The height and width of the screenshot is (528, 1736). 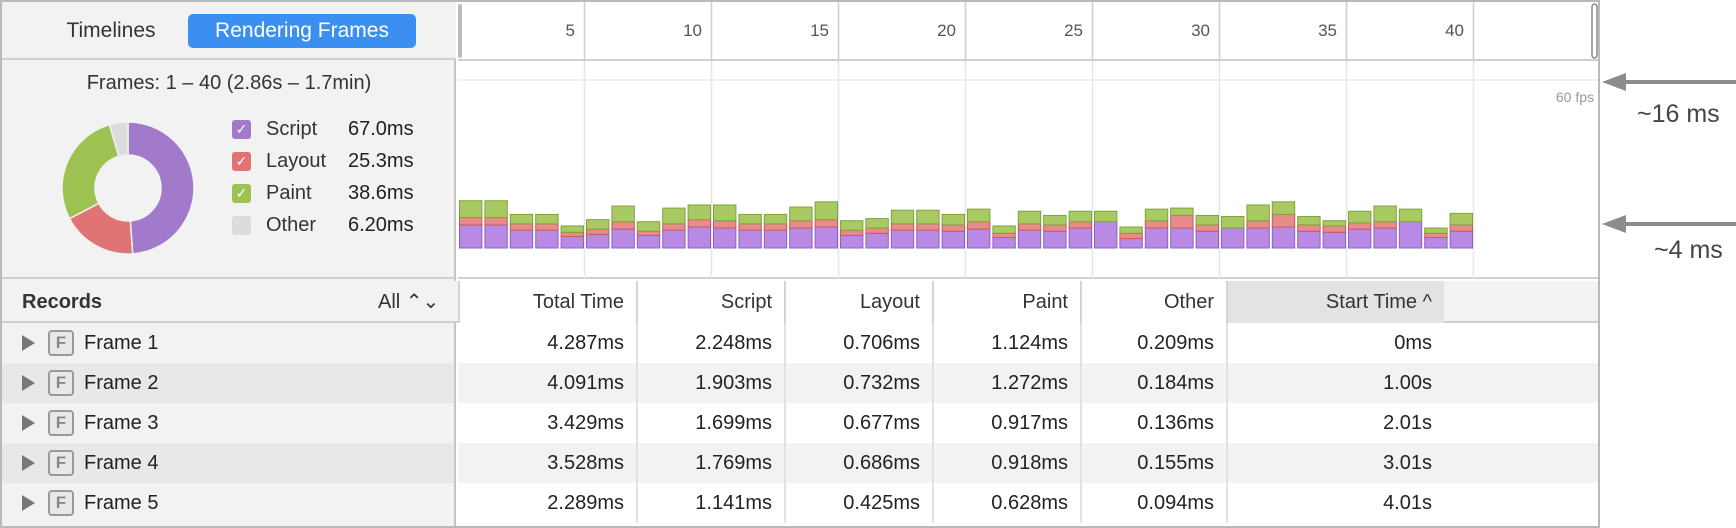 What do you see at coordinates (1055, 228) in the screenshot?
I see `frame-bar-24-layout` at bounding box center [1055, 228].